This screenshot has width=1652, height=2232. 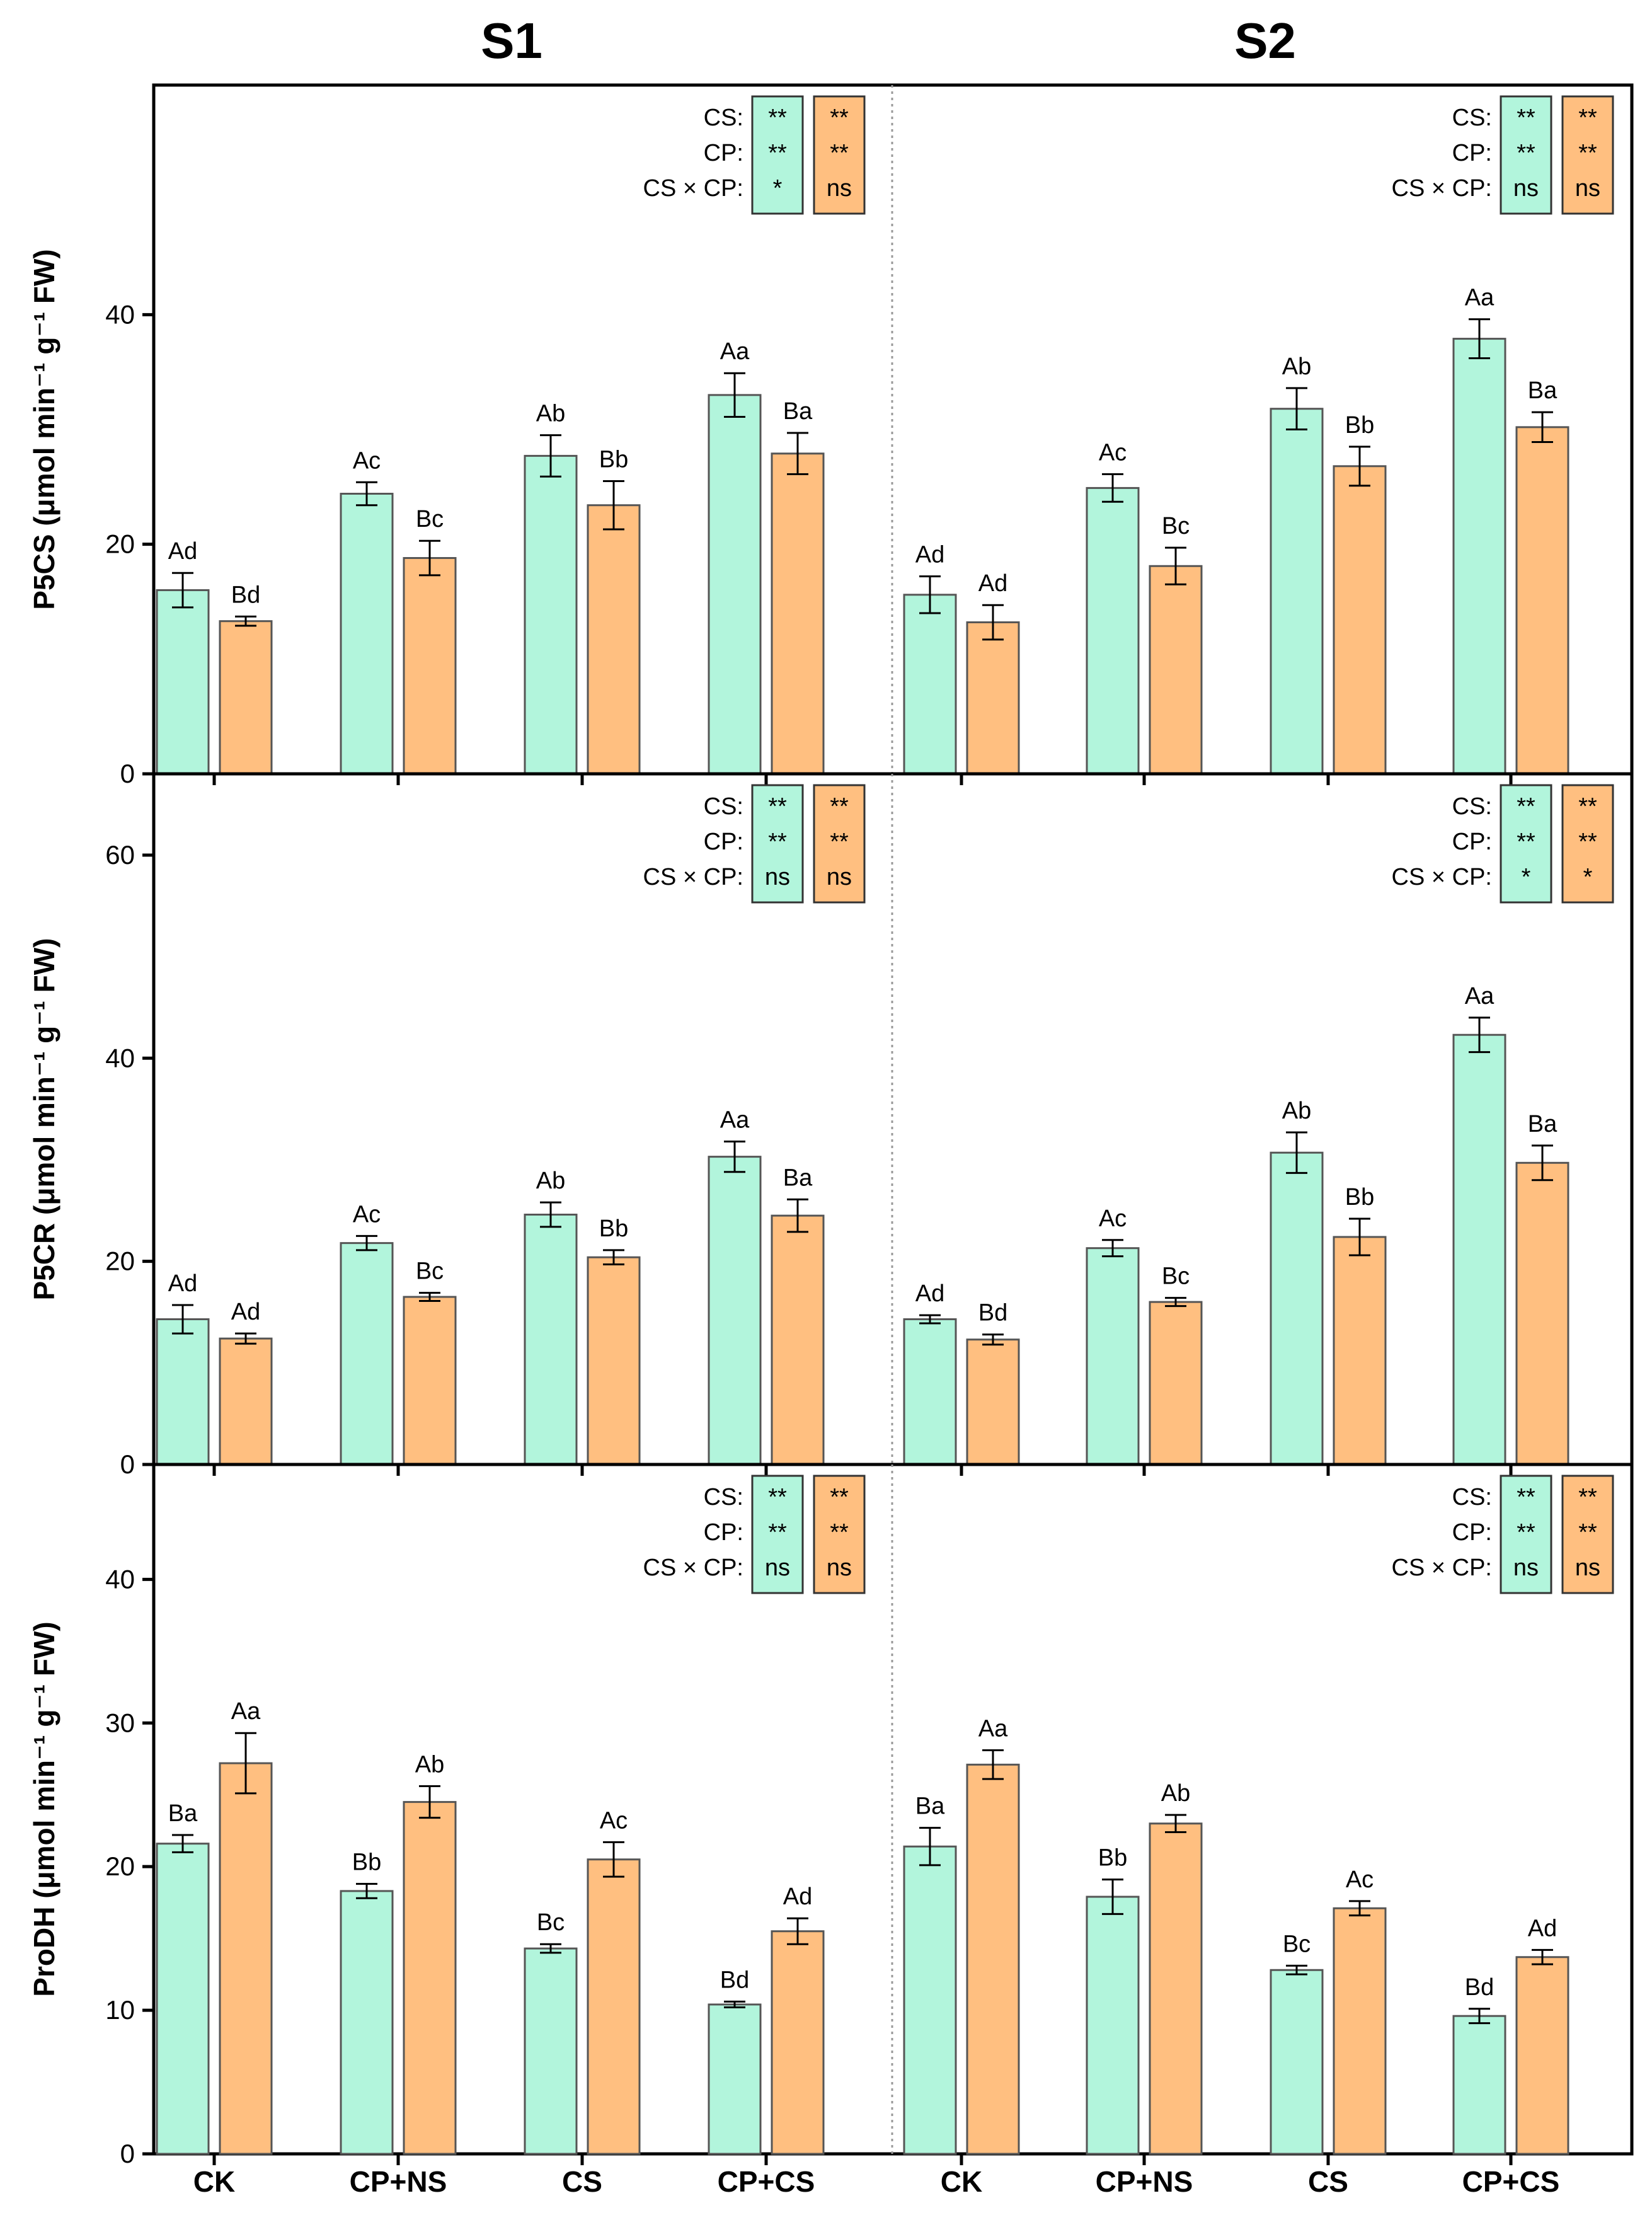 I want to click on y-tick-label: 30, so click(x=120, y=1723).